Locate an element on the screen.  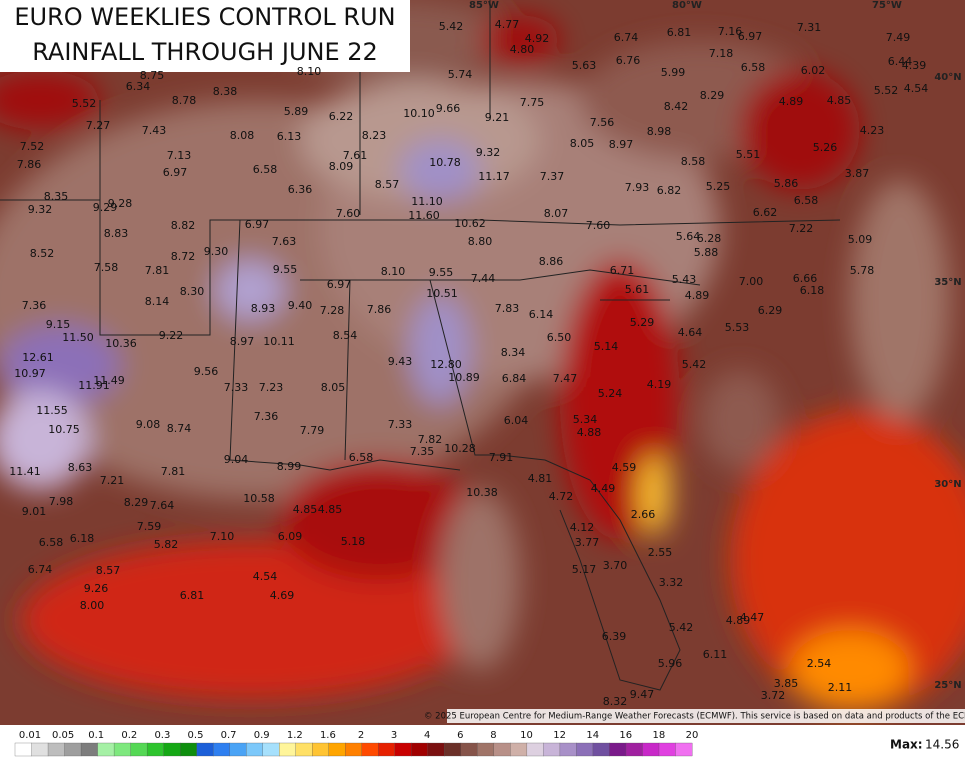
rain-label: 4.81 is located at coordinates (540, 478).